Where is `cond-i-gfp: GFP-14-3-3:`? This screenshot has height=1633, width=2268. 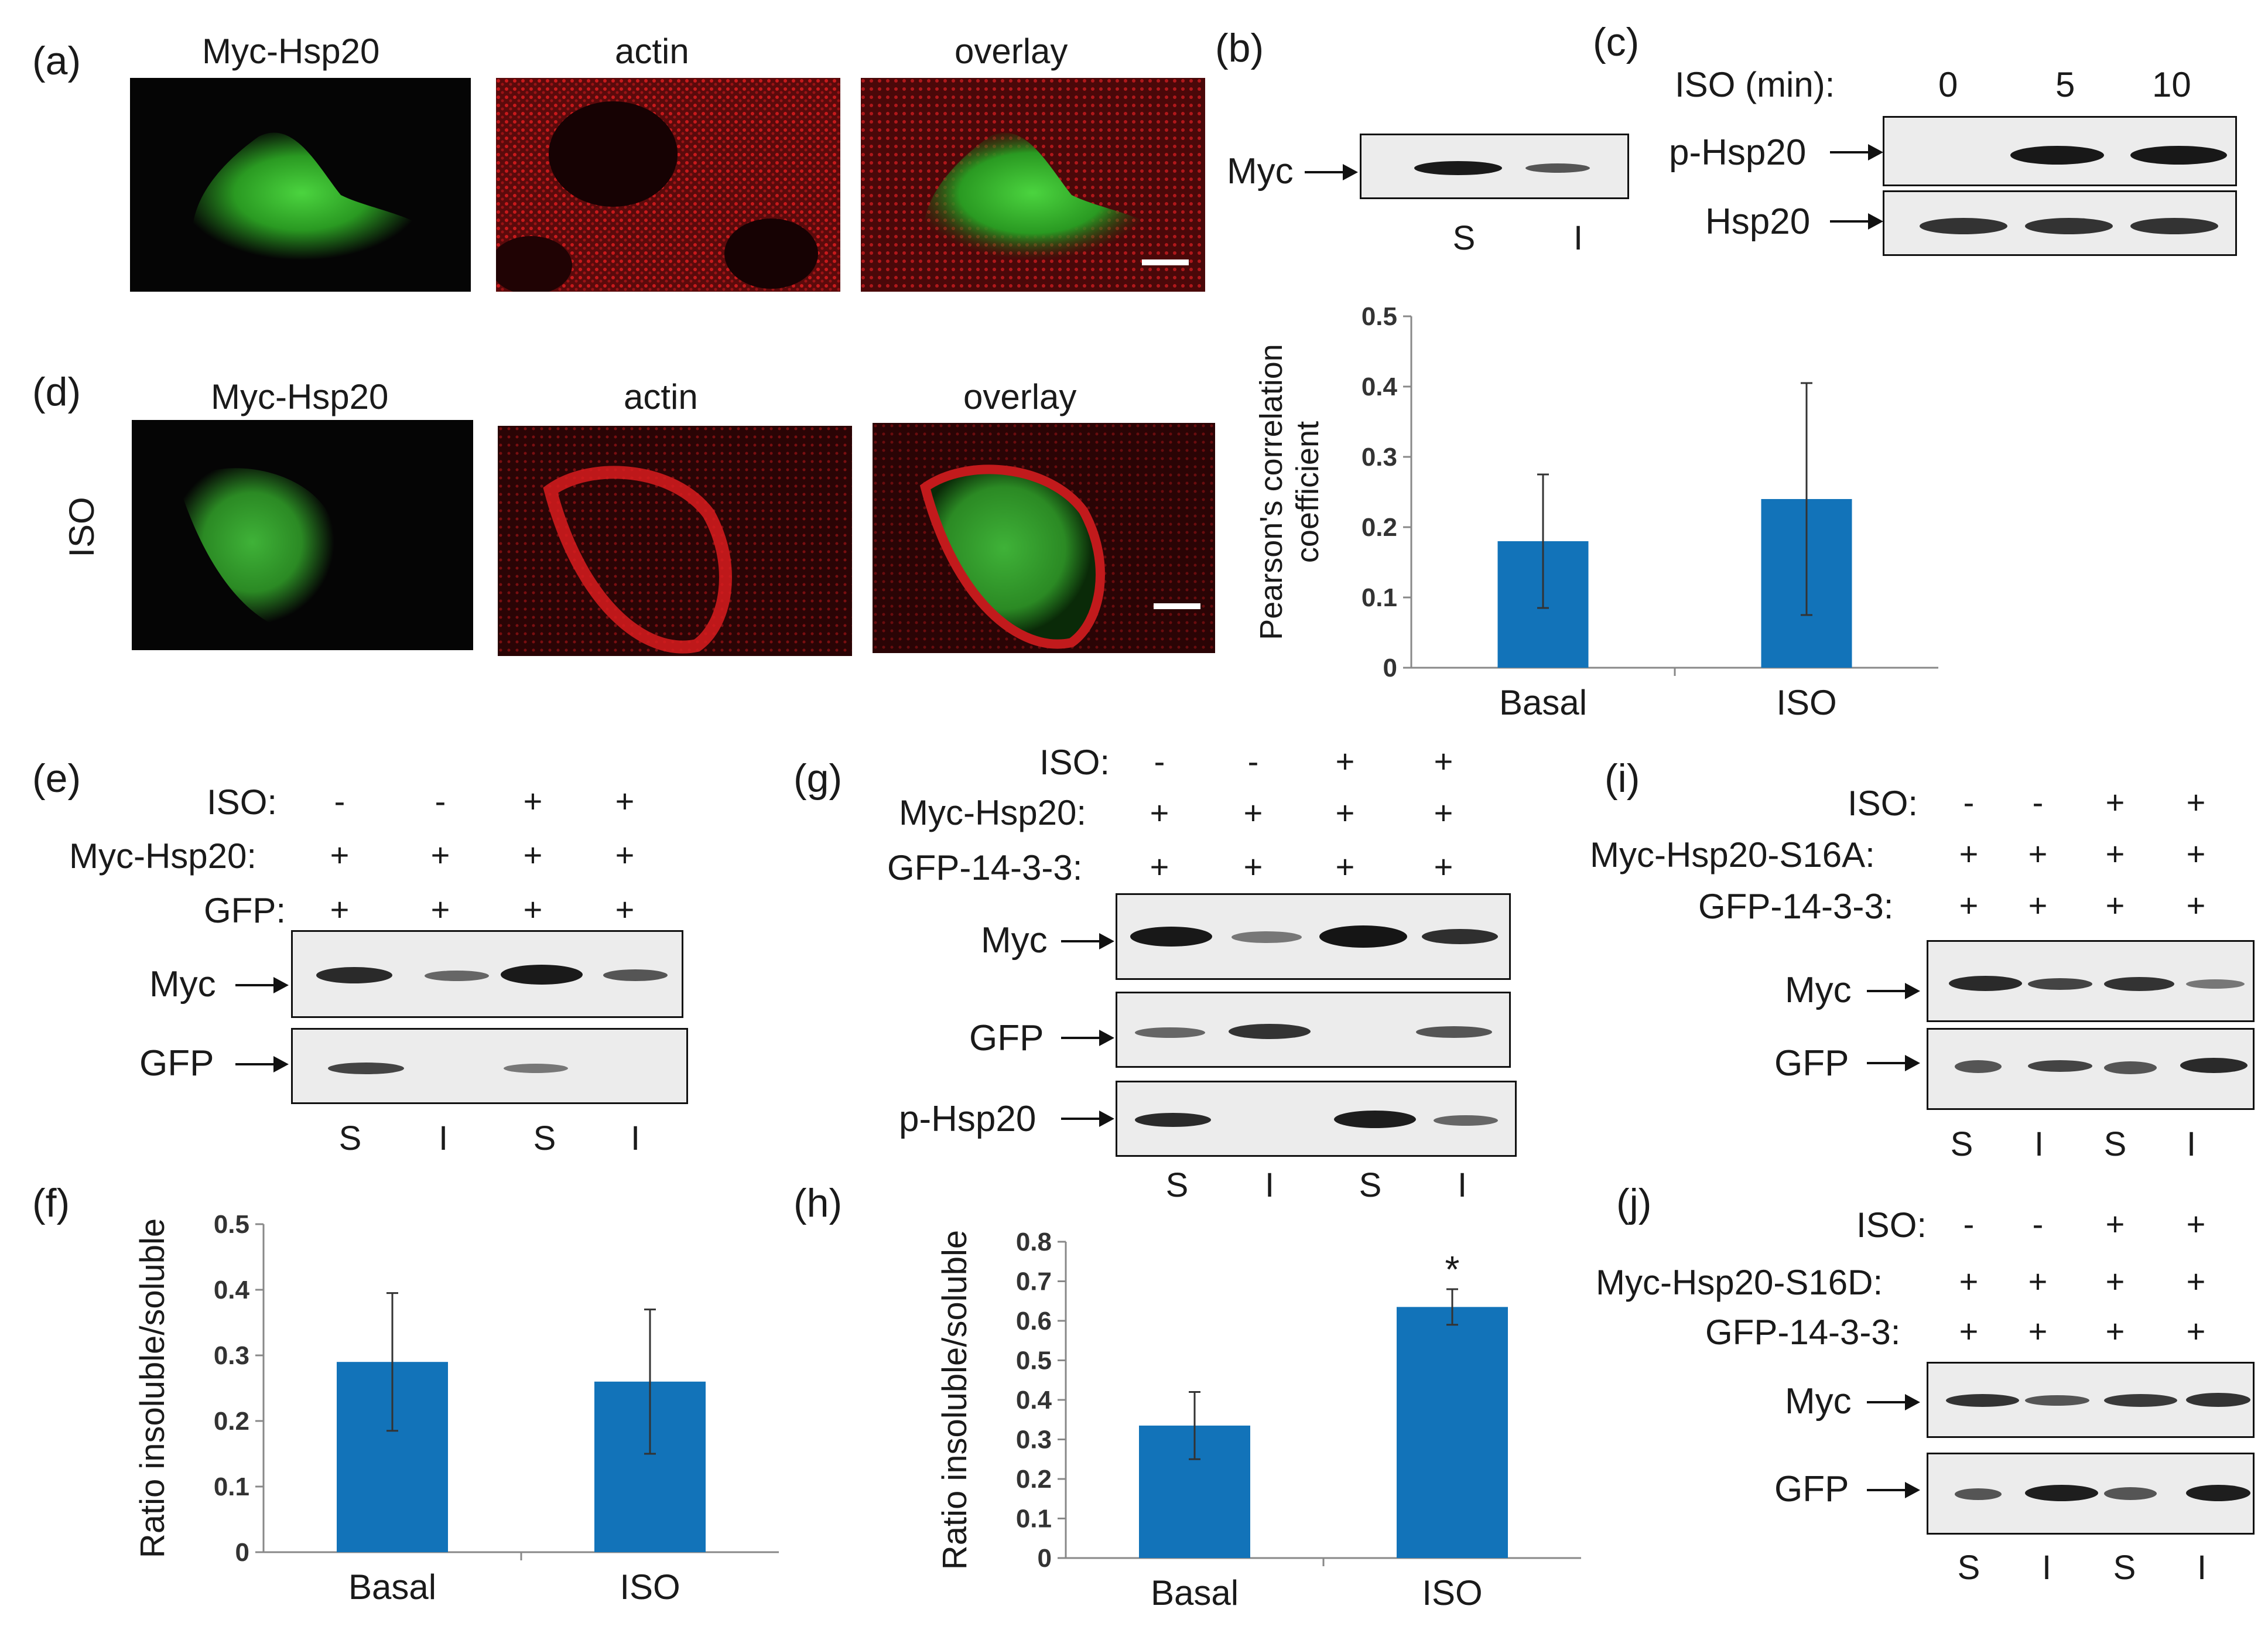 cond-i-gfp: GFP-14-3-3: is located at coordinates (1796, 906).